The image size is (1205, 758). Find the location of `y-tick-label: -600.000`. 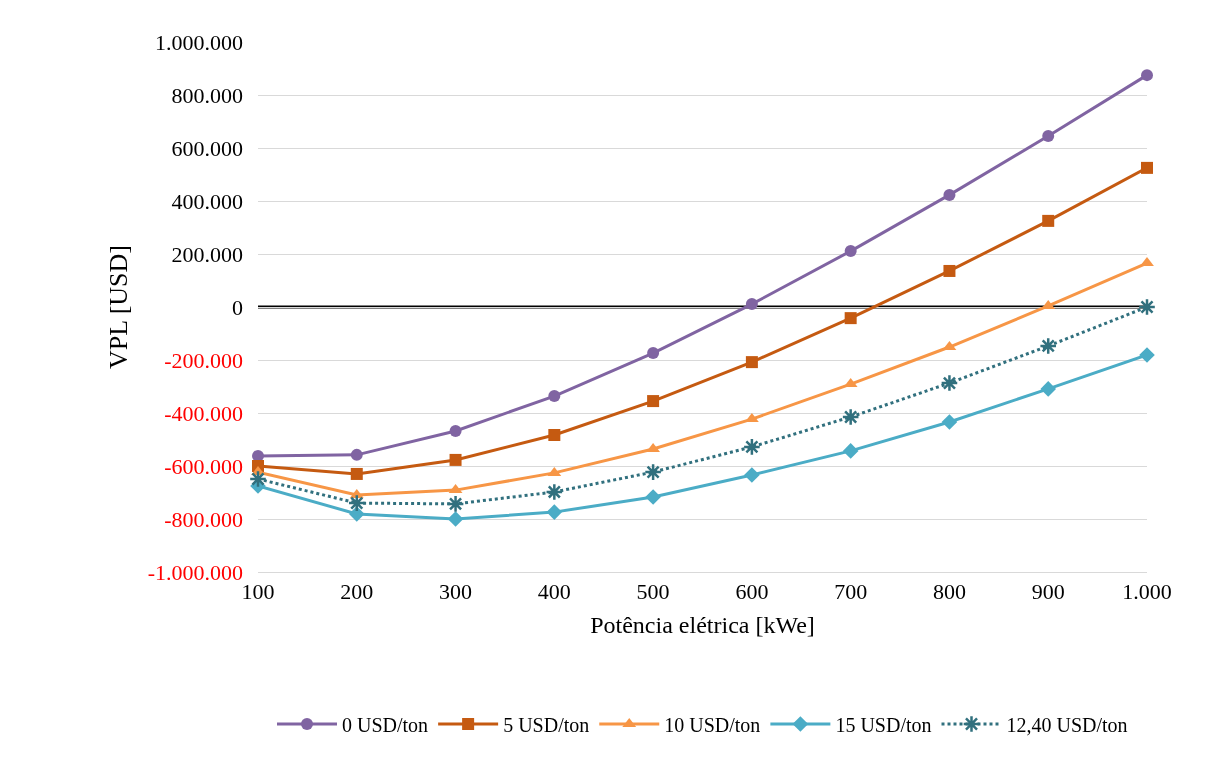

y-tick-label: -600.000 is located at coordinates (203, 466).